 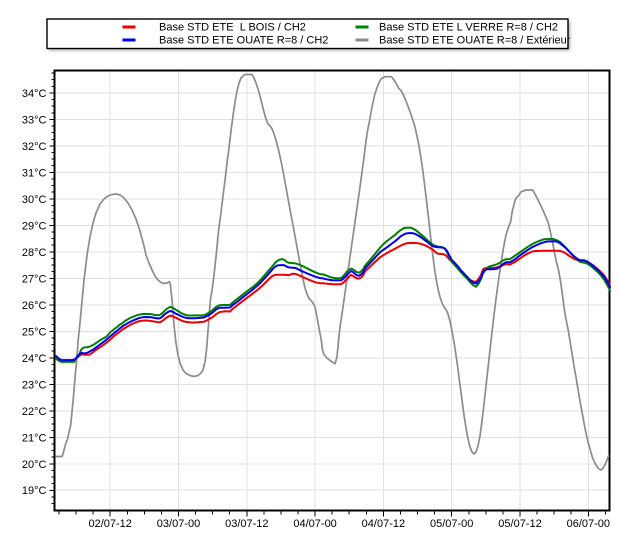 What do you see at coordinates (34, 200) in the screenshot?
I see `svg-text: 30°C` at bounding box center [34, 200].